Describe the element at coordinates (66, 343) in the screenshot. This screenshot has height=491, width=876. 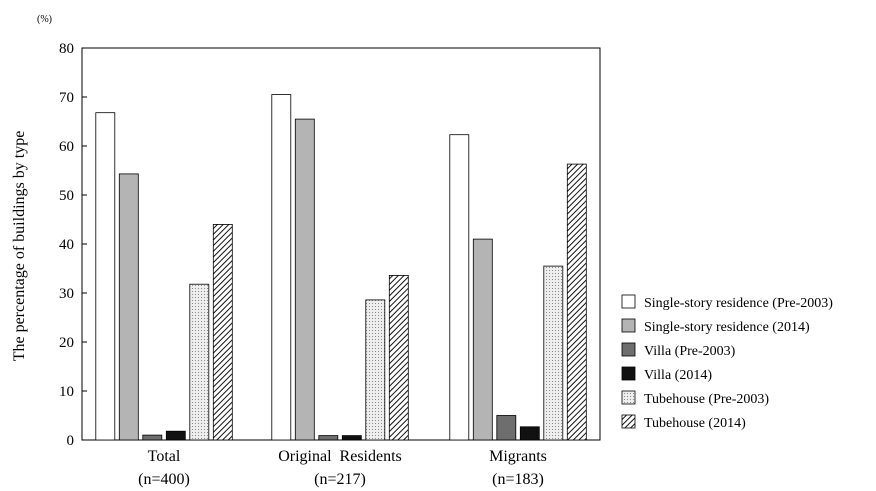
I see `y-tick-label: 20` at that location.